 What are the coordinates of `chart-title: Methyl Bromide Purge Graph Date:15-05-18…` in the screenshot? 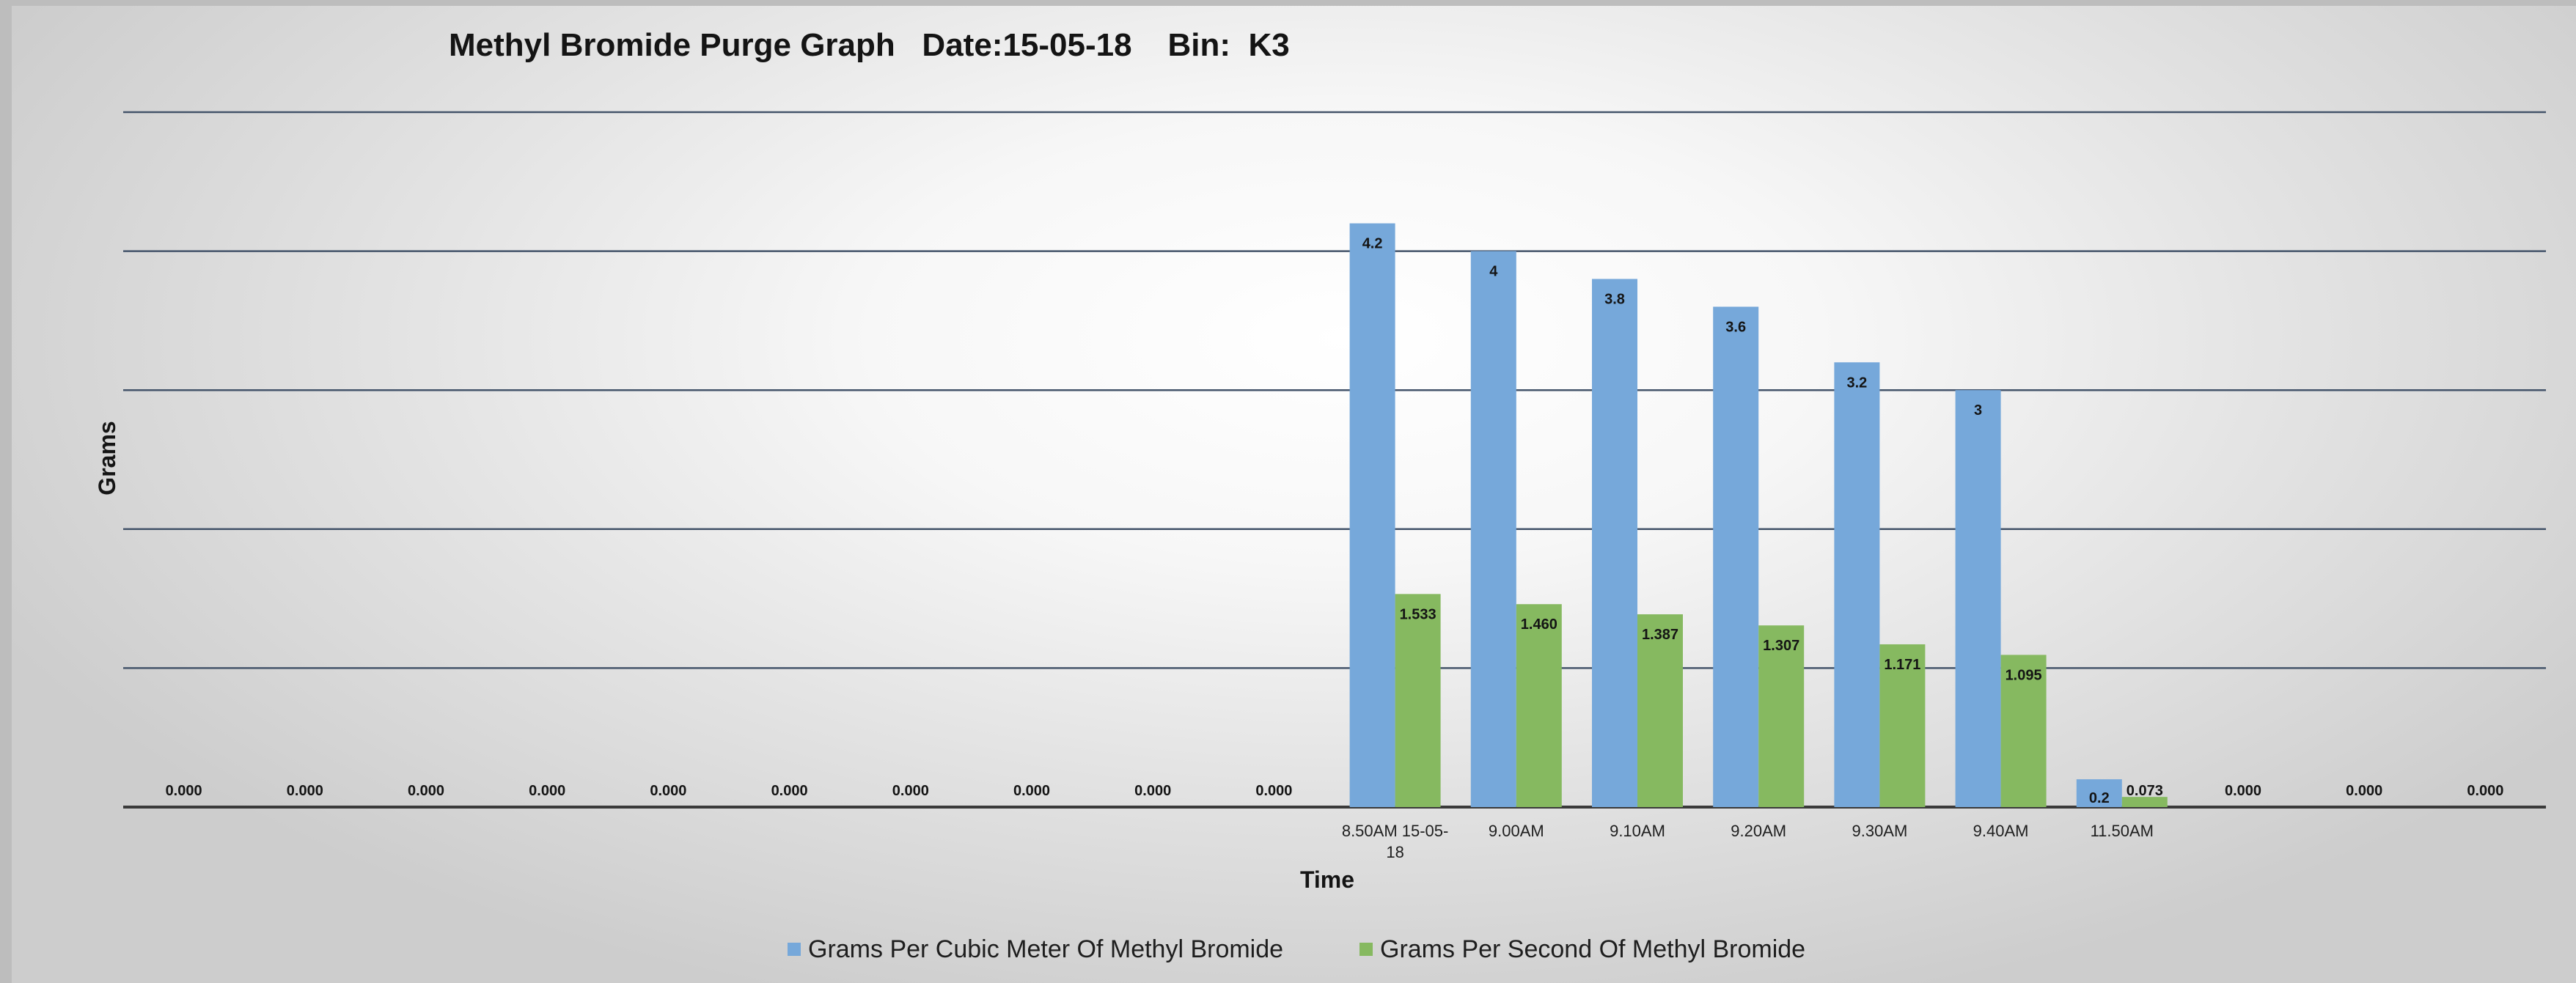 It's located at (869, 45).